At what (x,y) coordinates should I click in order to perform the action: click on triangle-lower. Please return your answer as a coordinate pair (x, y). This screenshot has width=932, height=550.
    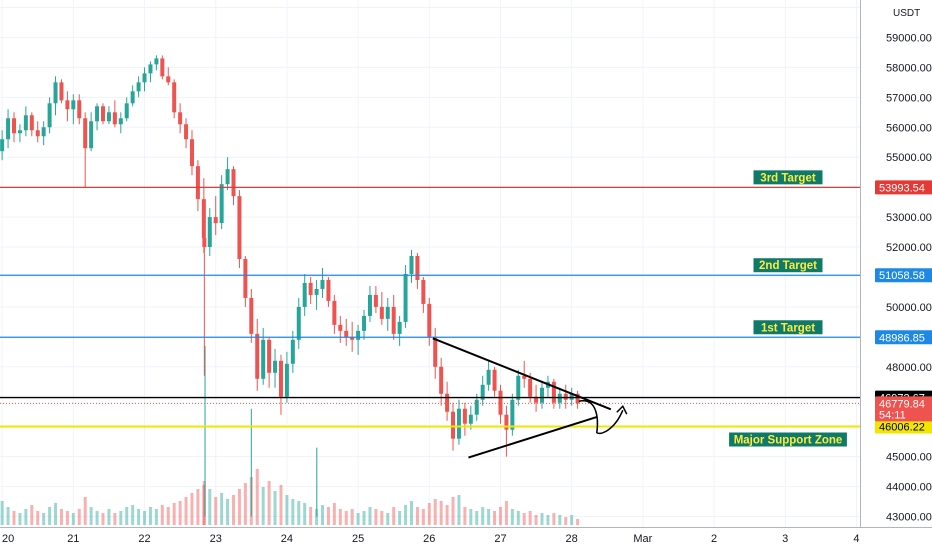
    Looking at the image, I should click on (532, 437).